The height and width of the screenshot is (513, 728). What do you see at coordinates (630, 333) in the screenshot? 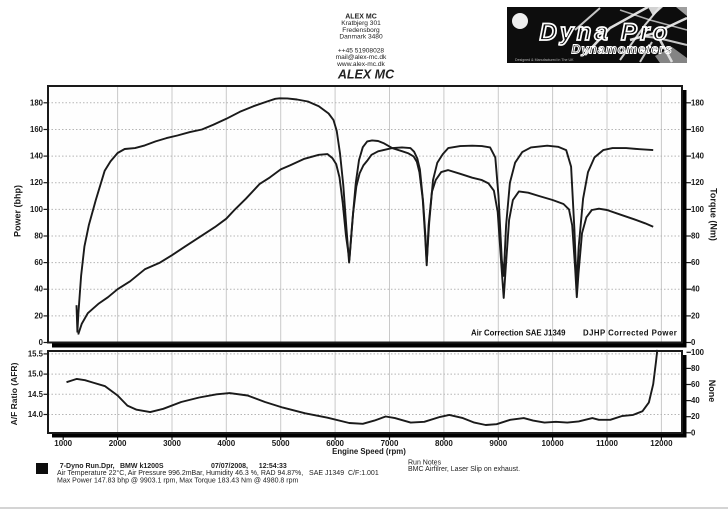
I see `svg-text: DJHP Corrected Power` at bounding box center [630, 333].